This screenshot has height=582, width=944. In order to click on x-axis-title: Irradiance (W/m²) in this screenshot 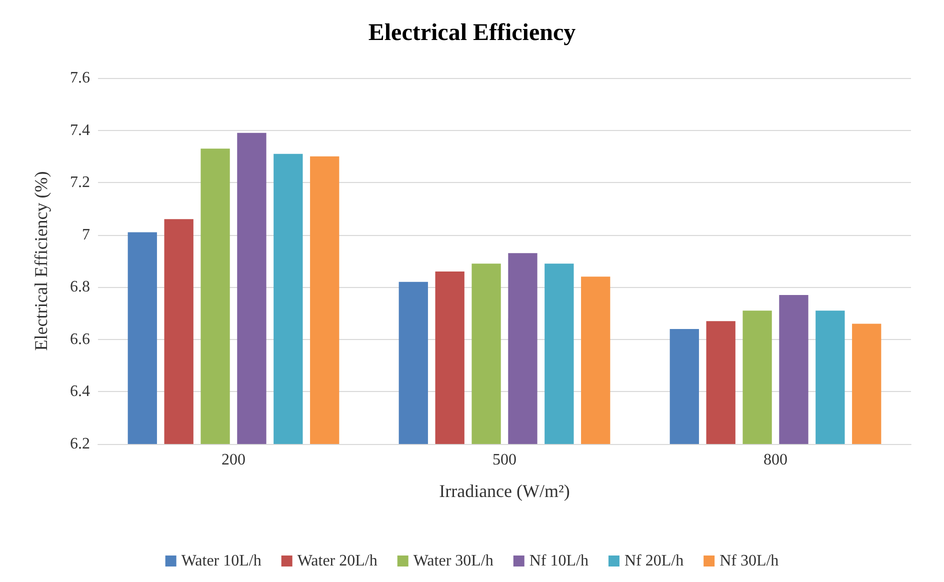, I will do `click(504, 491)`.